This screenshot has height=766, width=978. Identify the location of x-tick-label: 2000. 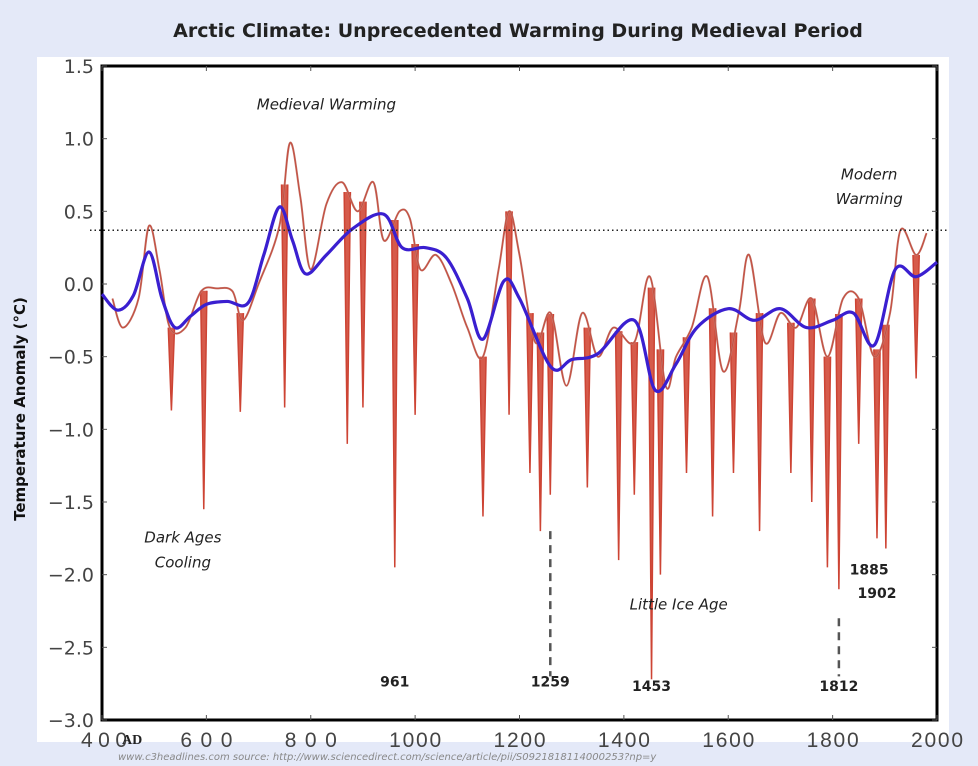
(937, 740).